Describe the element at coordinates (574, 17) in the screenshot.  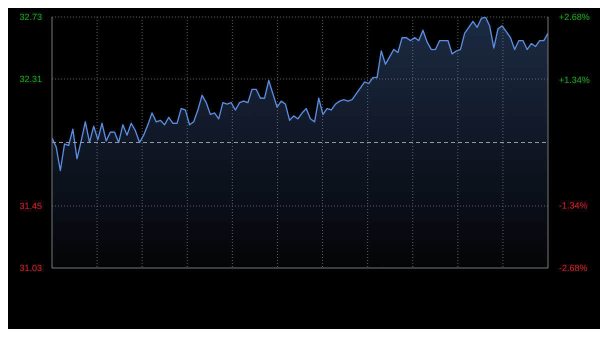
I see `y2-tick-label: +2.68%` at that location.